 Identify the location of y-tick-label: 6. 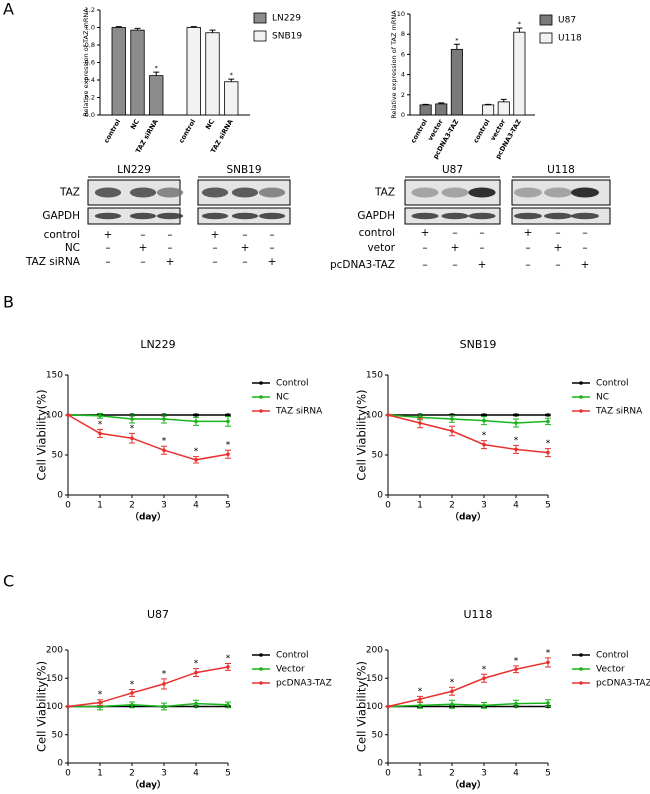
(403, 54).